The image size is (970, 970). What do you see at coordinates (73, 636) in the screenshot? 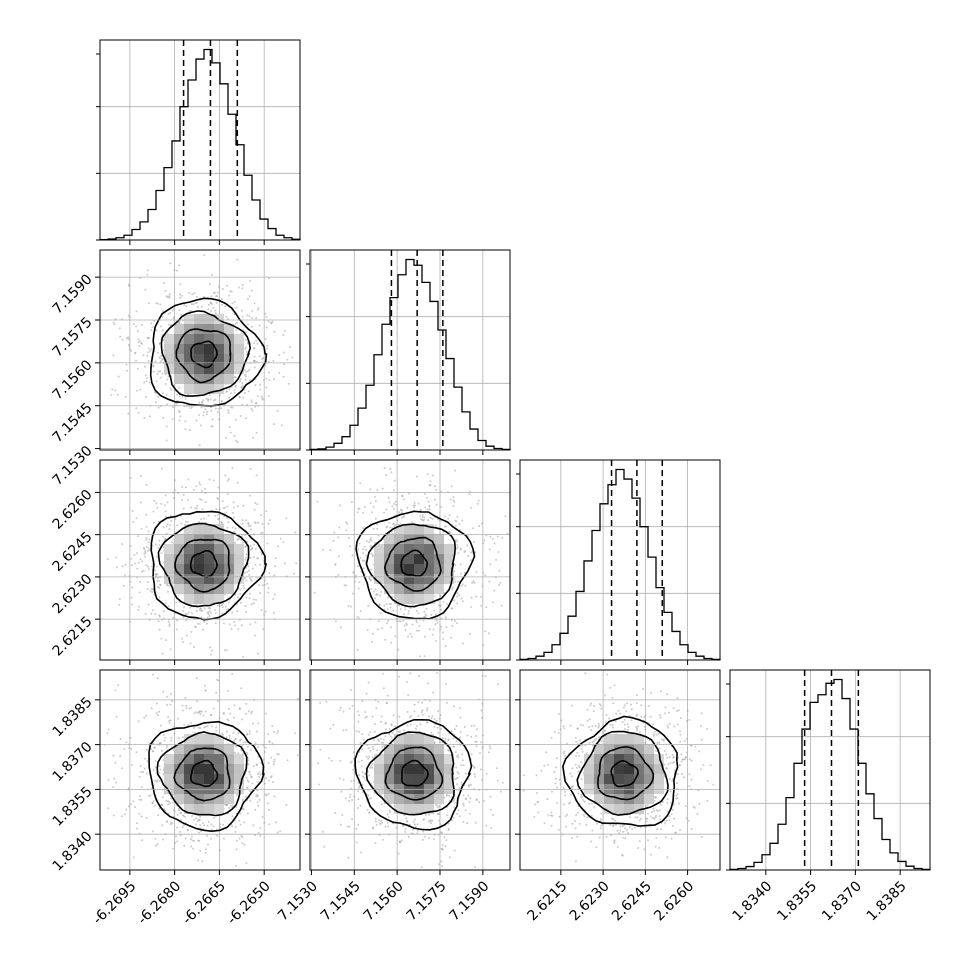
I see `y-tick-label: 2.6215` at bounding box center [73, 636].